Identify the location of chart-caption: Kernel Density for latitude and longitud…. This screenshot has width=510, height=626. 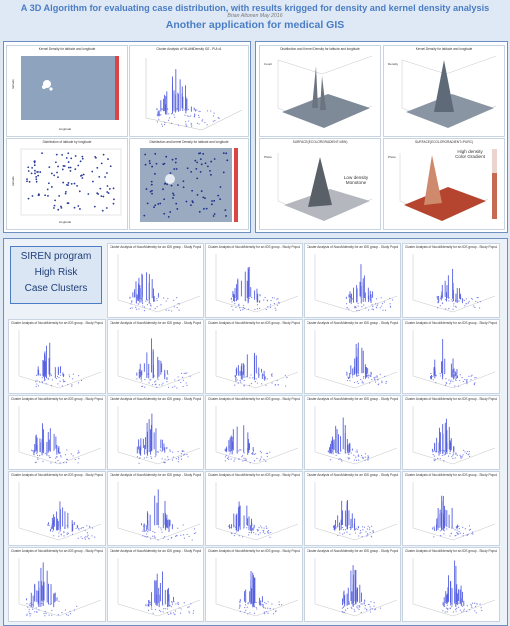
(444, 49).